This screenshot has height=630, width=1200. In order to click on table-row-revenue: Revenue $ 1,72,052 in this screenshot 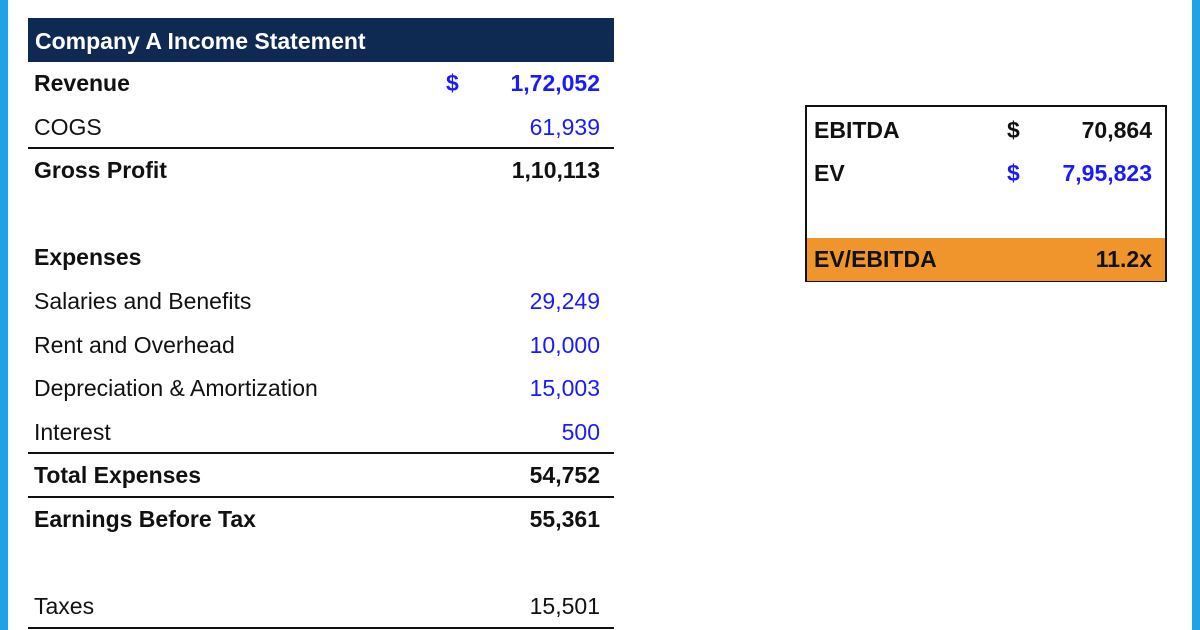, I will do `click(321, 84)`.